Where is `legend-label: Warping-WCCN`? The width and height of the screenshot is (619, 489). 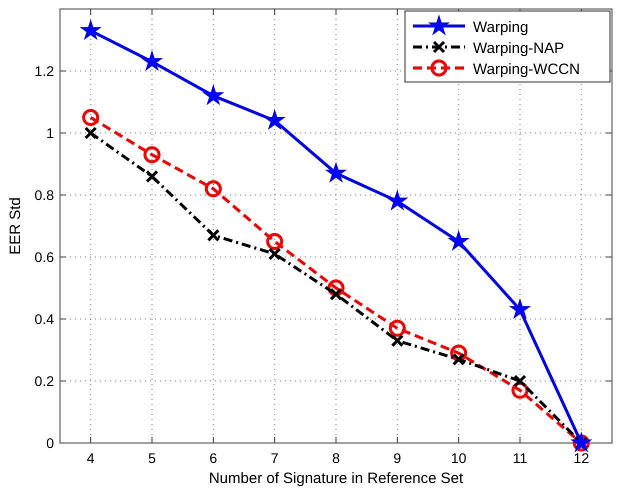 legend-label: Warping-WCCN is located at coordinates (526, 69).